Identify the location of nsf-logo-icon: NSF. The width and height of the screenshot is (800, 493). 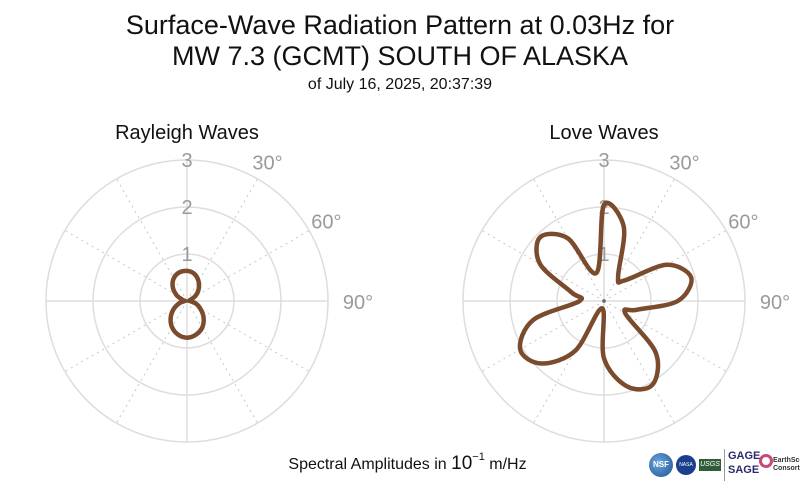
(661, 465).